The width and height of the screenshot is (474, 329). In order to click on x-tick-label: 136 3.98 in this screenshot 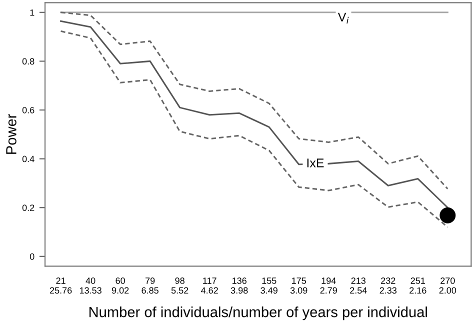, I will do `click(239, 286)`.